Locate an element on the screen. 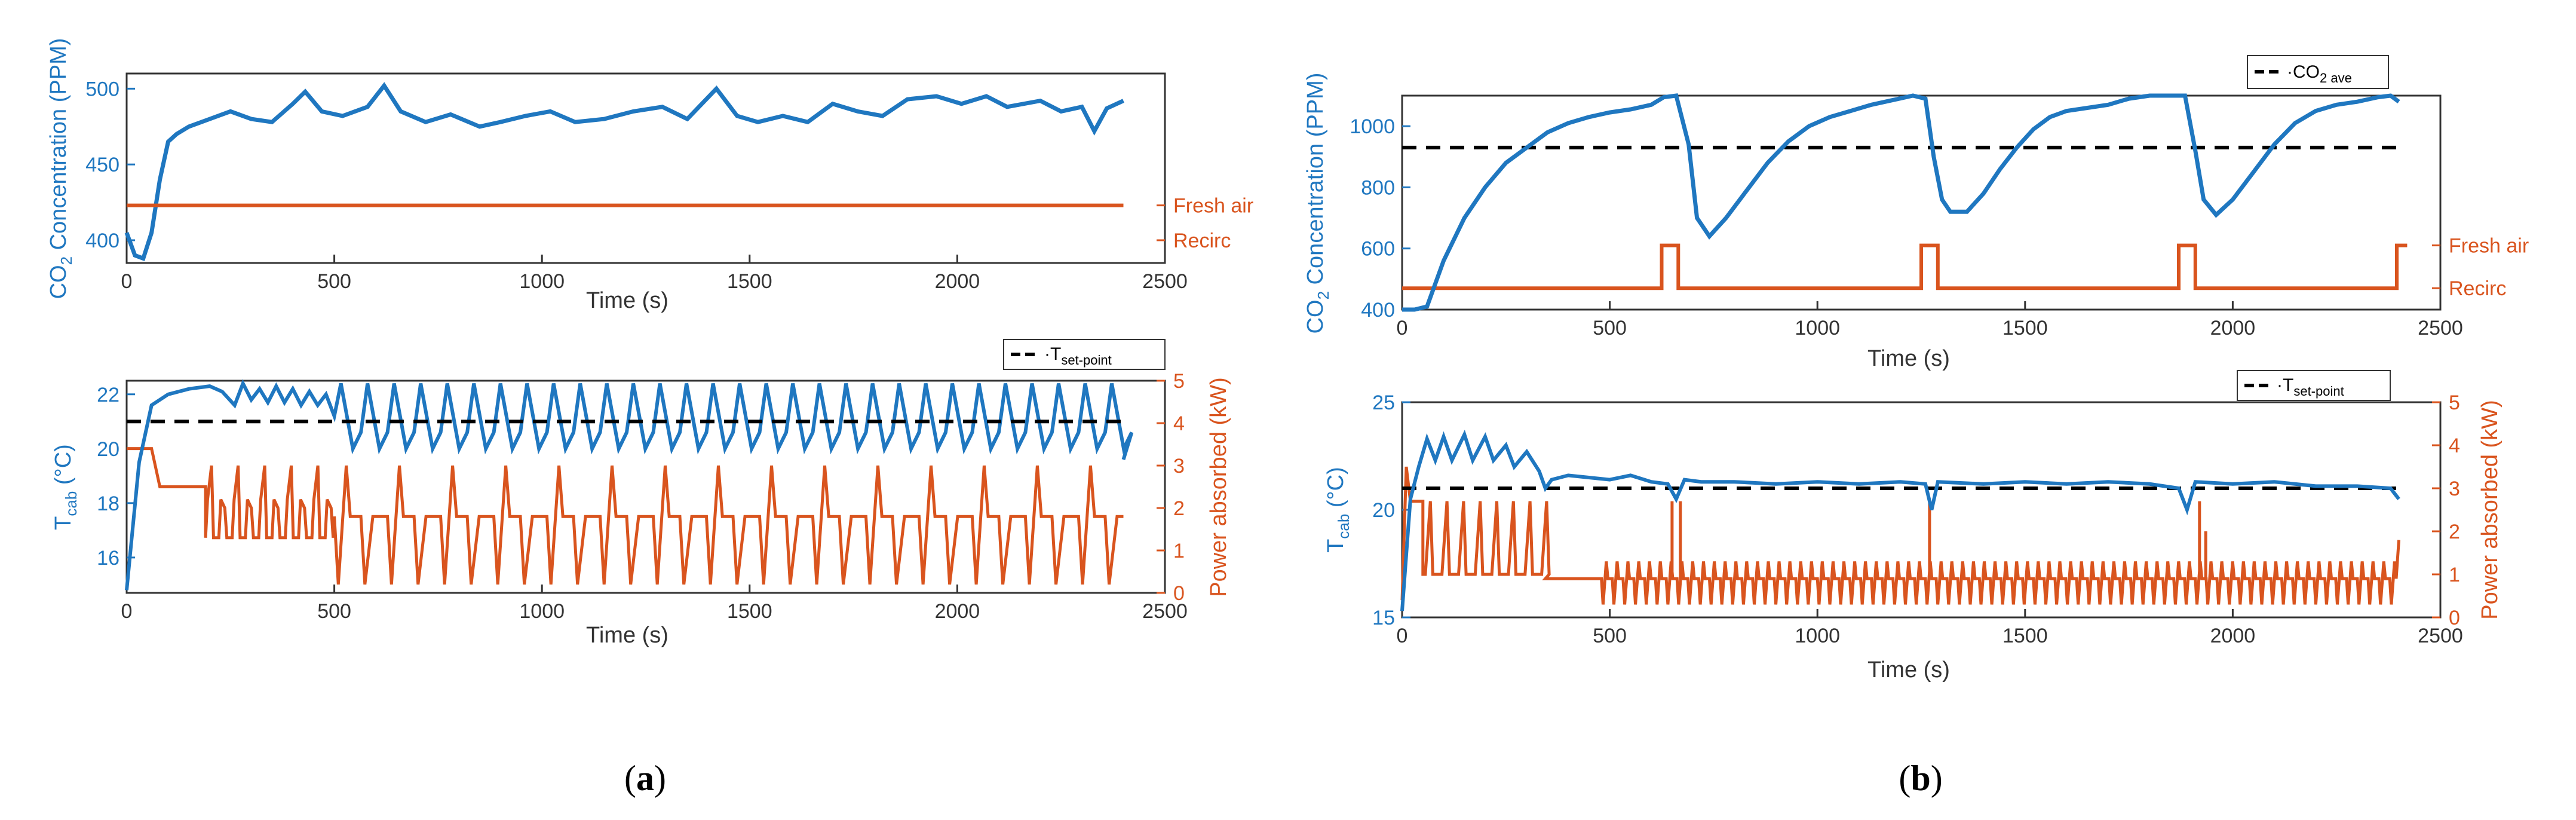 Image resolution: width=2576 pixels, height=820 pixels. y-ticks: 16 18 20 22 is located at coordinates (116, 477).